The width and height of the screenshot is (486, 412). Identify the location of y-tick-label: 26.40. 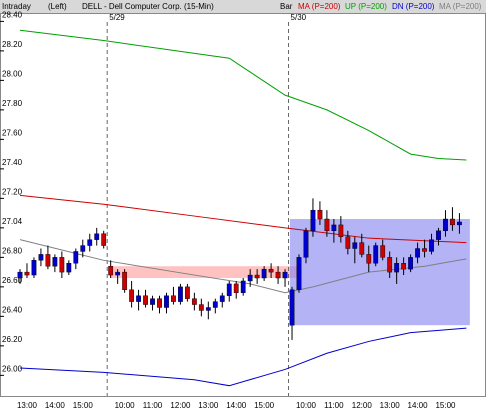
(12, 309).